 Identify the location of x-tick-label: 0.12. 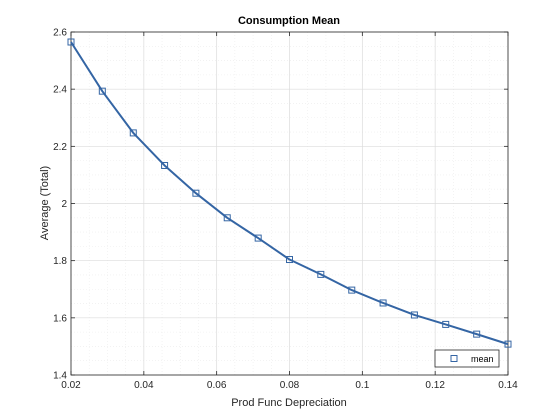
(435, 385).